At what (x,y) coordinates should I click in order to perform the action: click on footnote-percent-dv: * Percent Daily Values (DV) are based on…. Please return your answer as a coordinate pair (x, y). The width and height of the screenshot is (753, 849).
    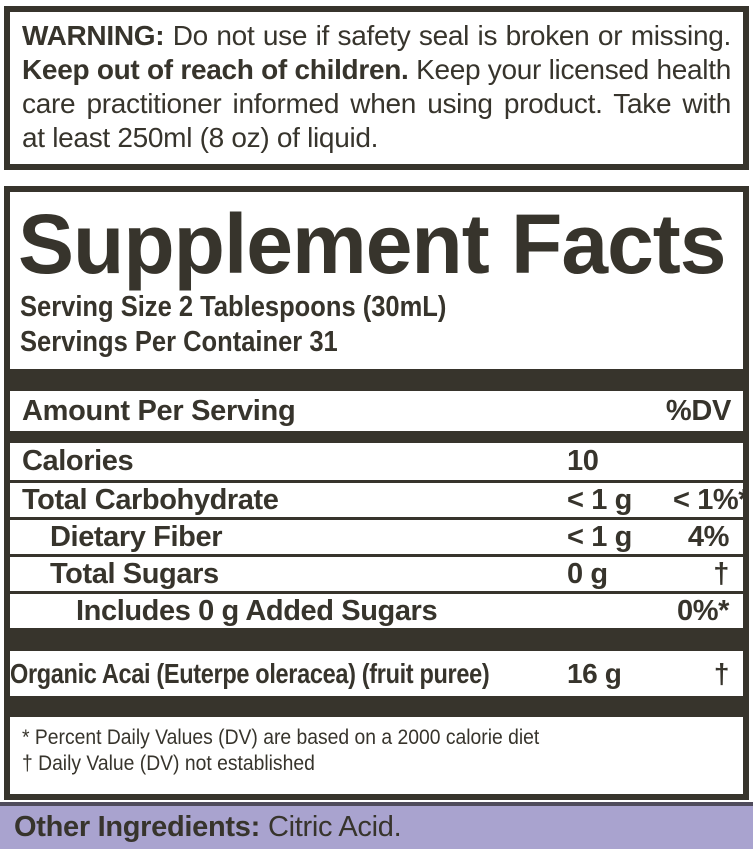
    Looking at the image, I should click on (376, 738).